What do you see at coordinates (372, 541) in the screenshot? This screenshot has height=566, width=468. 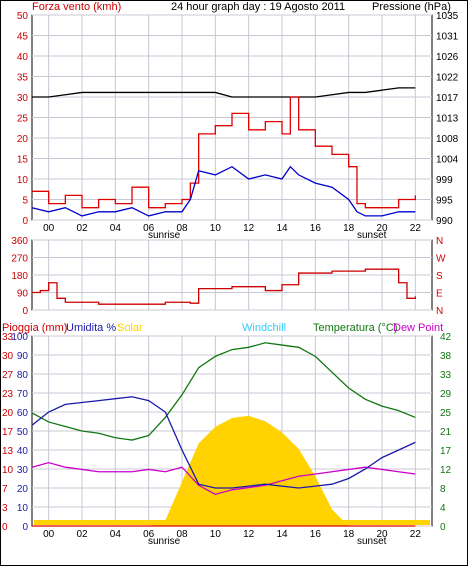 I see `sunset-label-bottom: sunset` at bounding box center [372, 541].